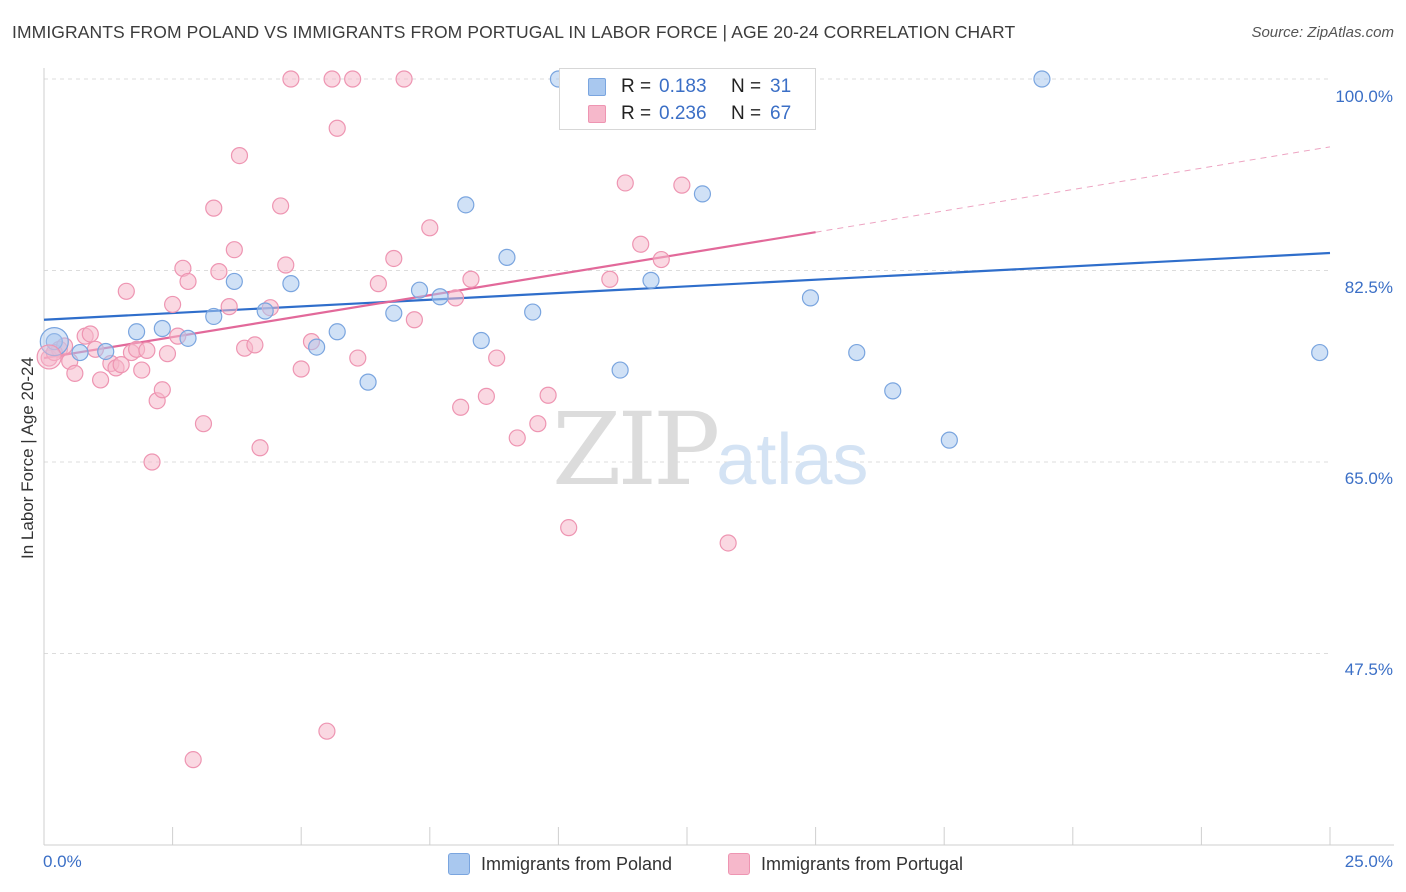 This screenshot has width=1406, height=892. Describe the element at coordinates (1368, 861) in the screenshot. I see `x-tick-label-max: 25.0%` at that location.